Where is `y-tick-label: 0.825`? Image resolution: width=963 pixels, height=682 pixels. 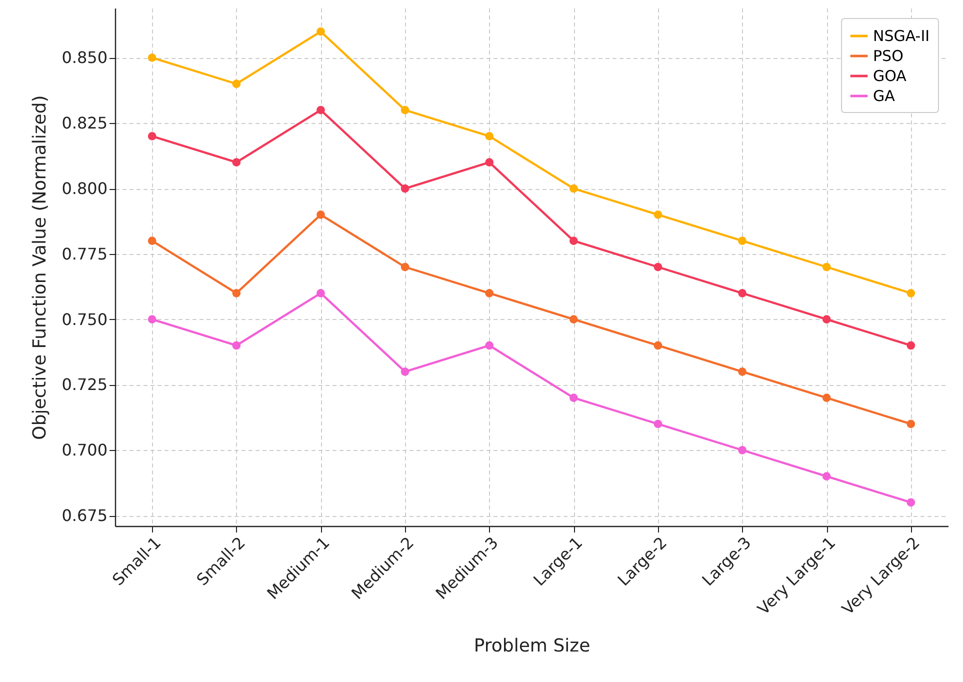 y-tick-label: 0.825 is located at coordinates (85, 123).